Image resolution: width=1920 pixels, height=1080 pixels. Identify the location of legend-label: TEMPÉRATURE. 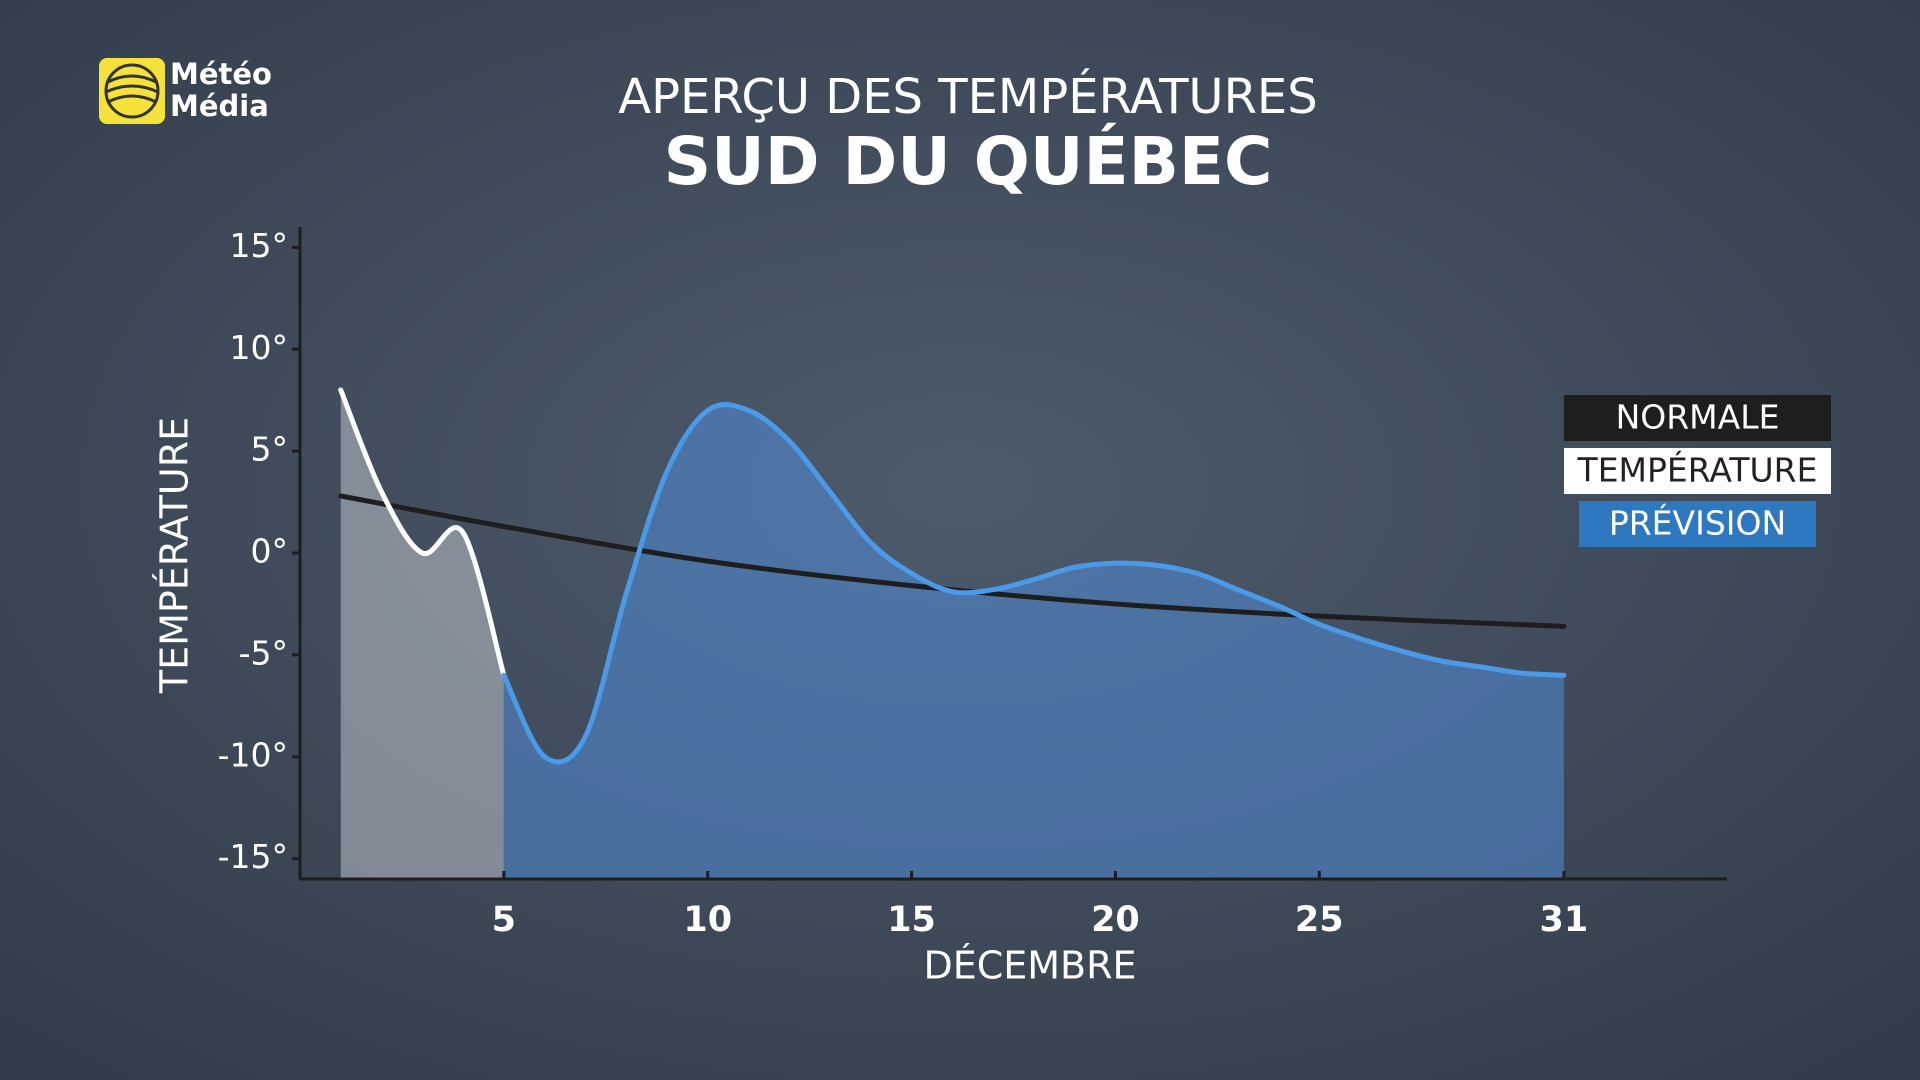
(1697, 470).